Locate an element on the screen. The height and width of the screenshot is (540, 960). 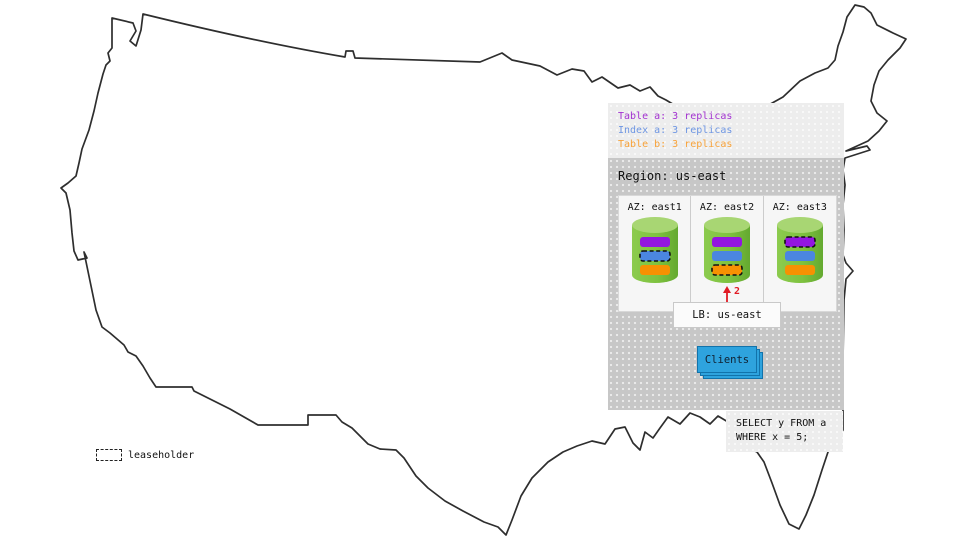
az-cell-east3: AZ: east3 is located at coordinates (800, 253).